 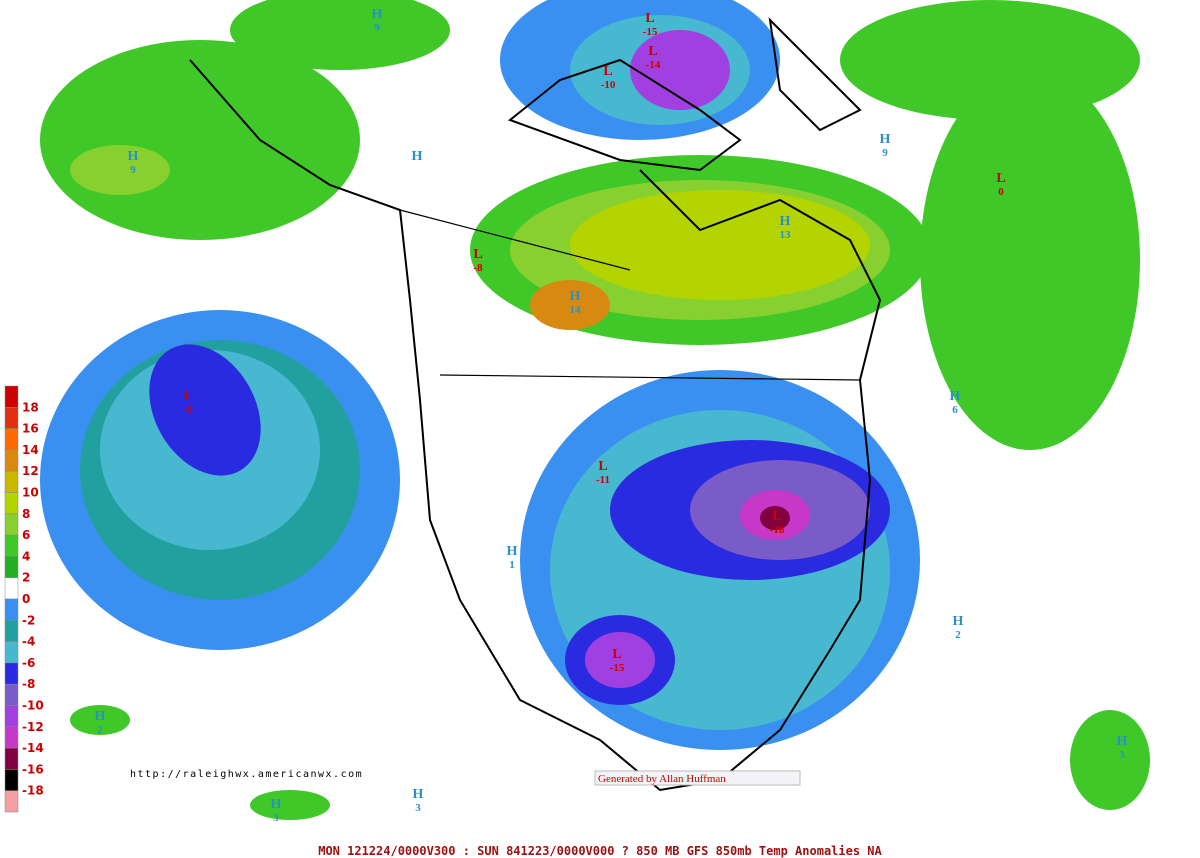 I want to click on center-value: 1, so click(x=512, y=565).